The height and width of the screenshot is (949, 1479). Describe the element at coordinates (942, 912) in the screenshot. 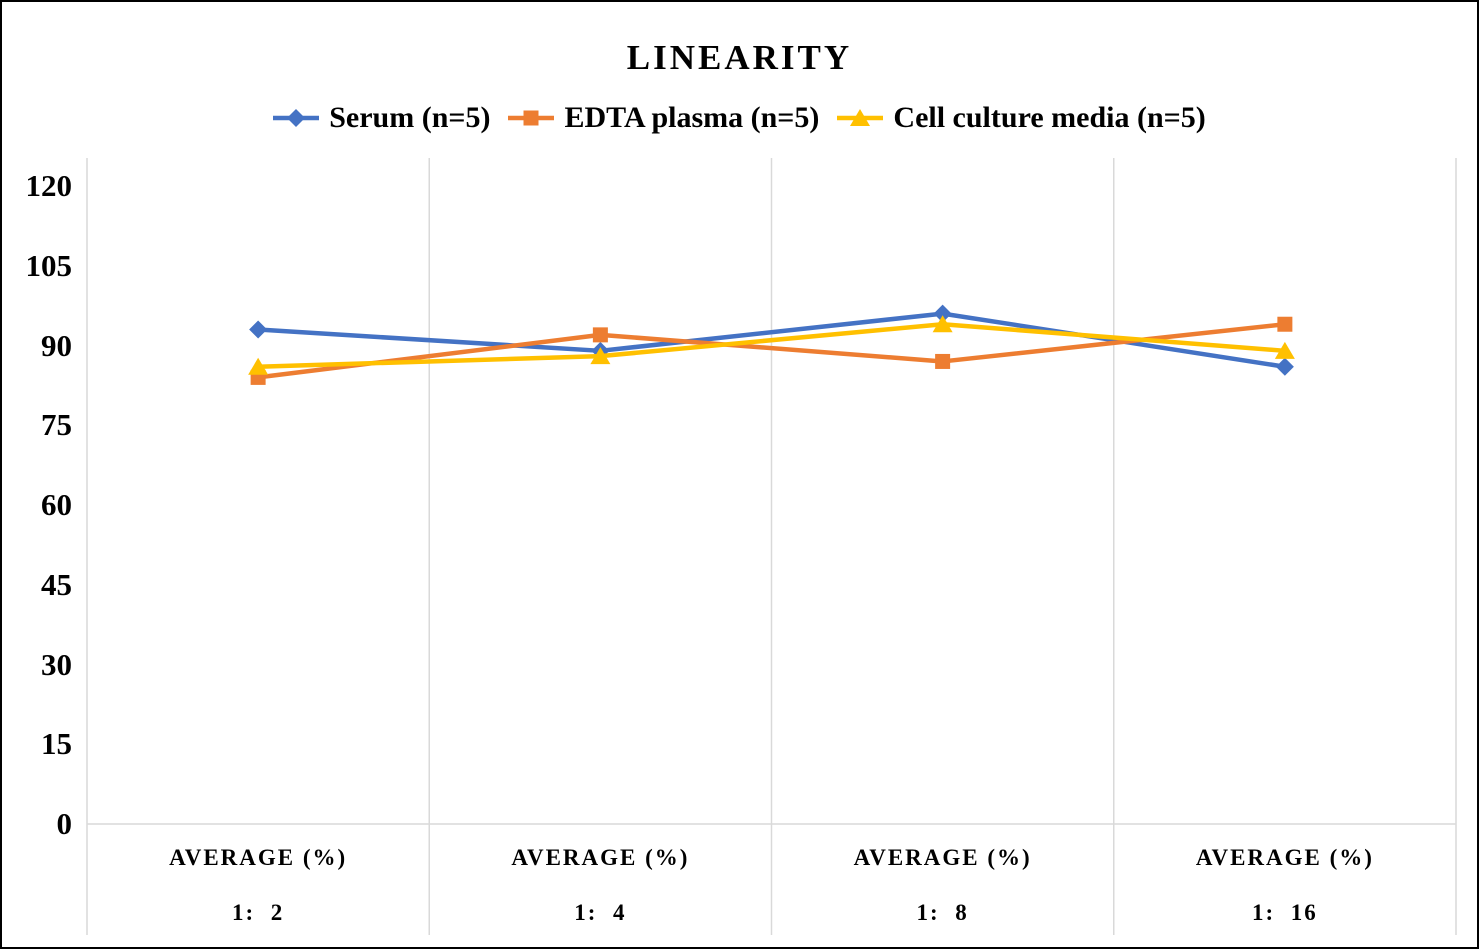

I see `x-category-tick-label: 1: 8` at that location.